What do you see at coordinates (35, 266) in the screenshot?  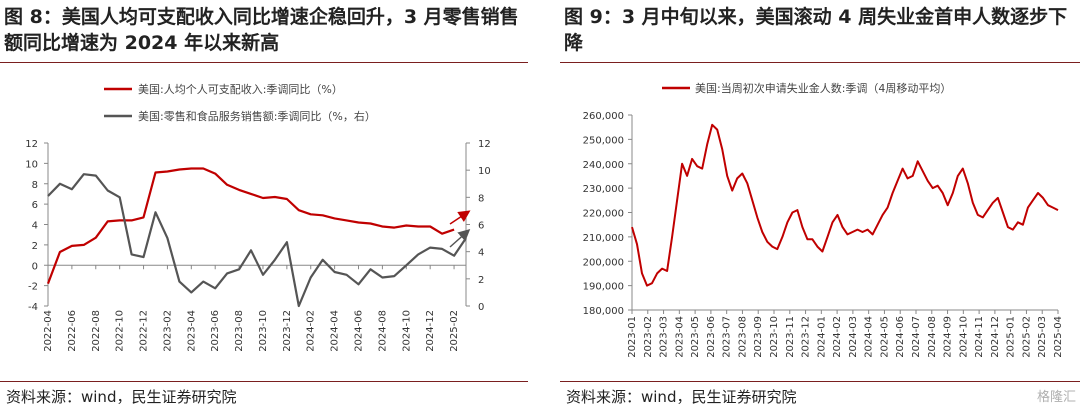 I see `left-tick-label: 0` at bounding box center [35, 266].